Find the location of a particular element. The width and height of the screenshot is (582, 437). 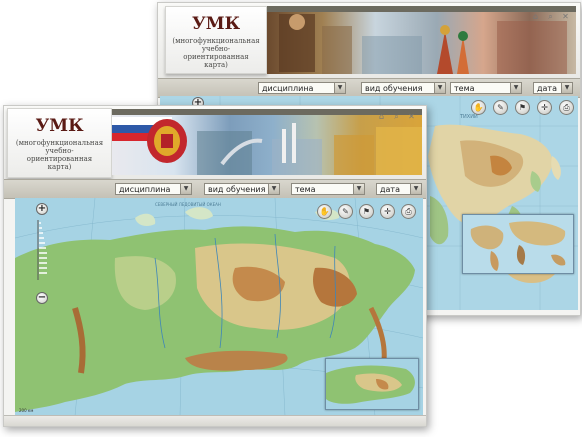

back-select-date: дата ▼ is located at coordinates (553, 88).